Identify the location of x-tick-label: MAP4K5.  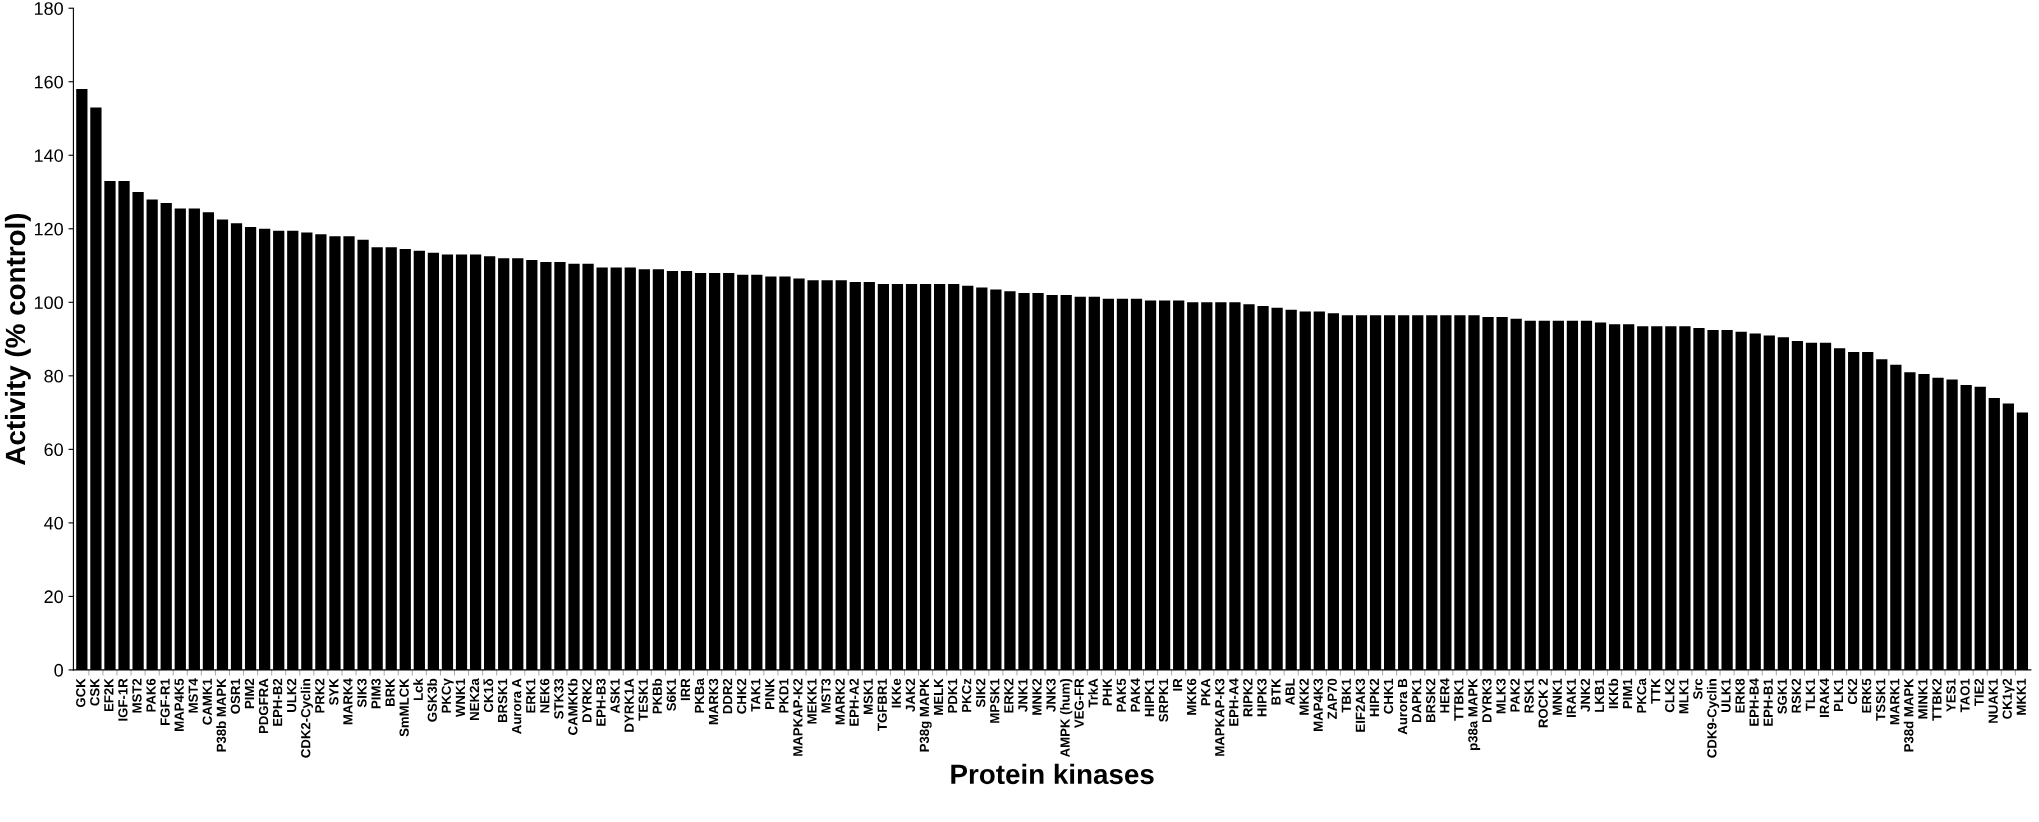
(179, 704).